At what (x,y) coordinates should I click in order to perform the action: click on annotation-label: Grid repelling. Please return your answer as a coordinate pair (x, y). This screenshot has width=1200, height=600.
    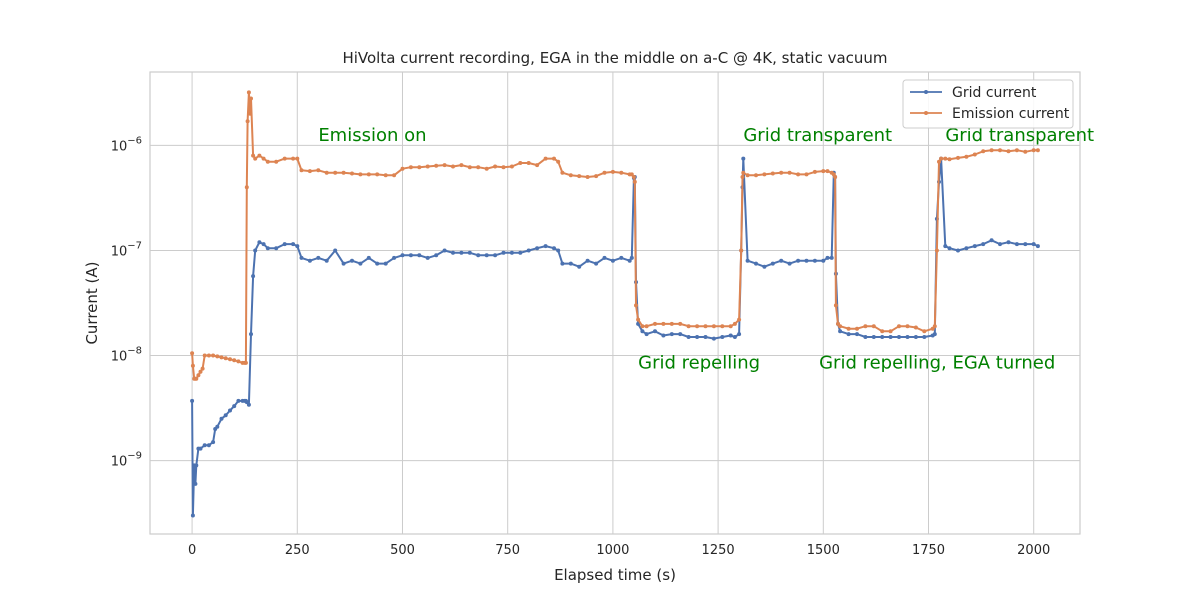
    Looking at the image, I should click on (699, 363).